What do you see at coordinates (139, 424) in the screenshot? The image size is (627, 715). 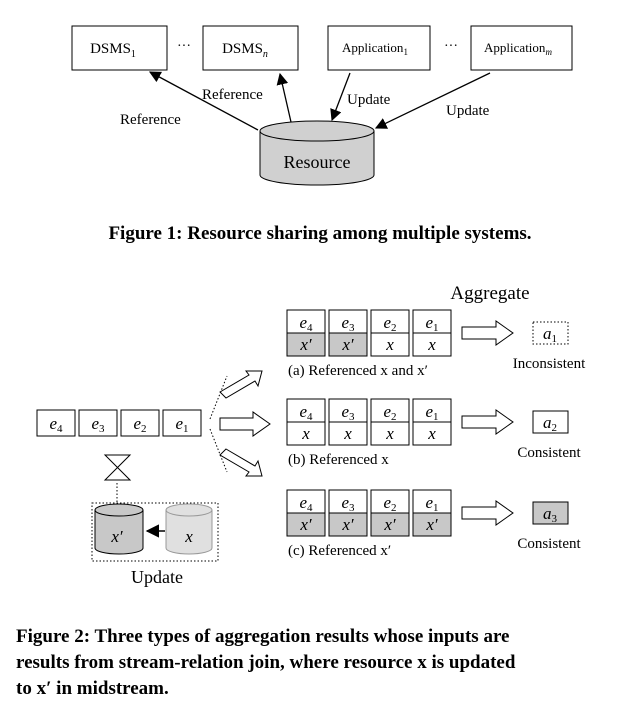 I see `stream-tuple-e2: e2` at bounding box center [139, 424].